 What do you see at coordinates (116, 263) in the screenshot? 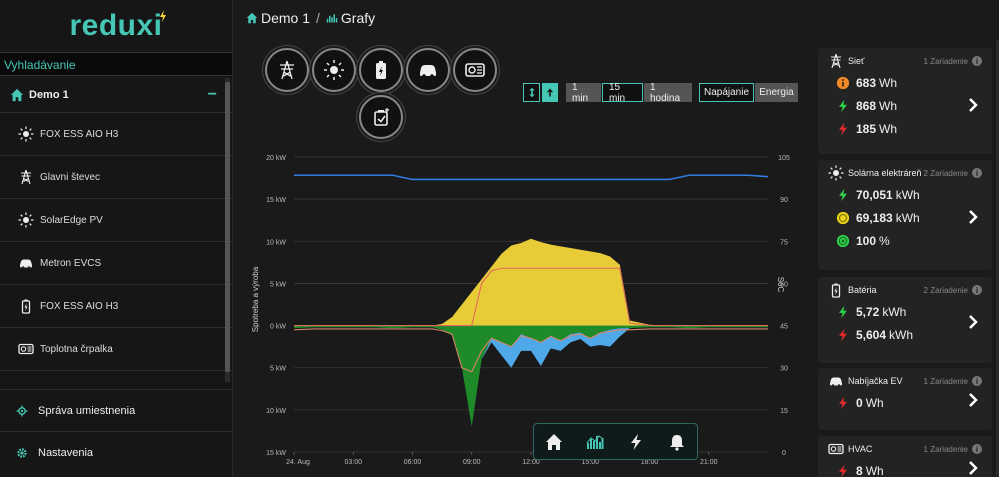
I see `sidebar-device-item: Metron EVCS` at bounding box center [116, 263].